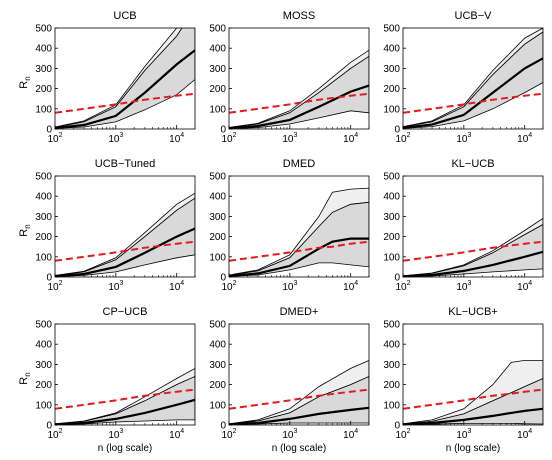 This screenshot has height=460, width=552. I want to click on panel-title: MOSS, so click(299, 16).